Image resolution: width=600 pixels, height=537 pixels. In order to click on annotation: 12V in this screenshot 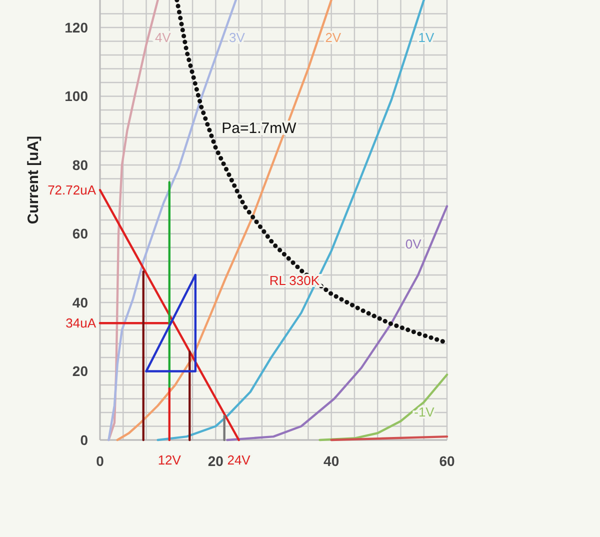, I will do `click(170, 460)`.